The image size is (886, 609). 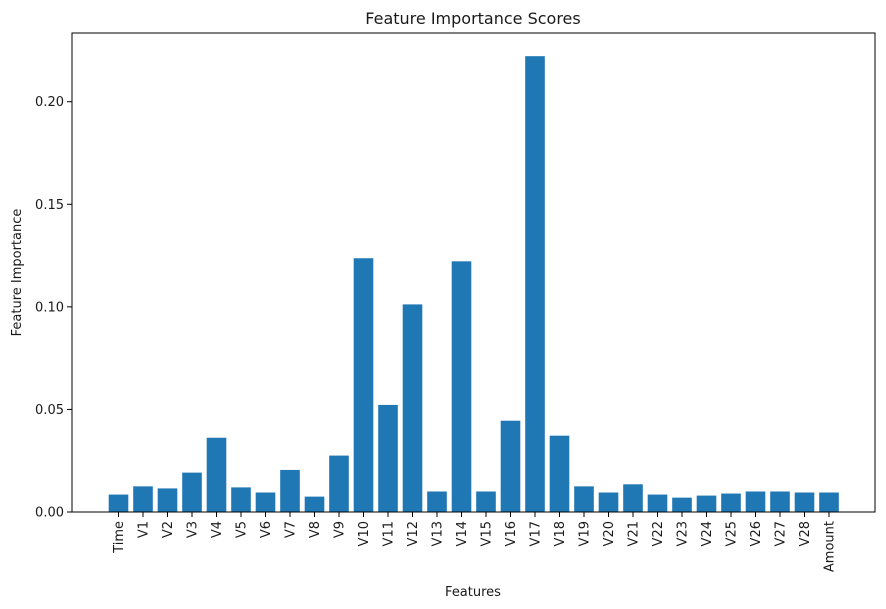 What do you see at coordinates (144, 529) in the screenshot?
I see `x-tick-label: V1` at bounding box center [144, 529].